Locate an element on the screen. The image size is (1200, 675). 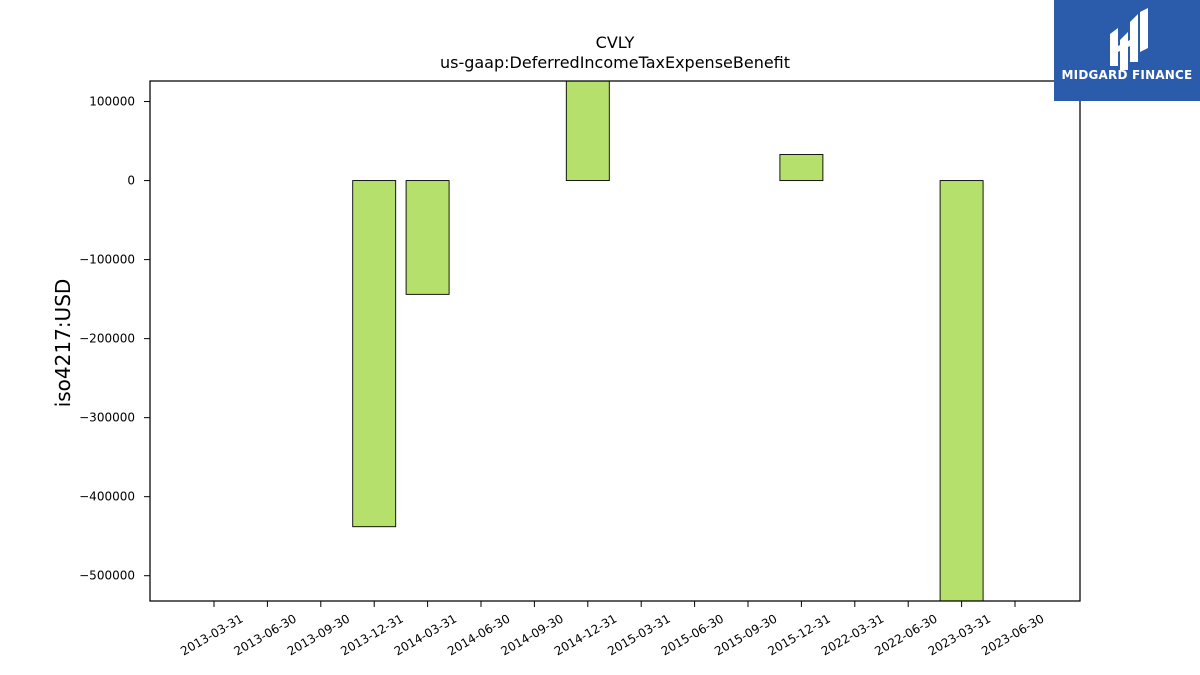
y-tick-label: 0 is located at coordinates (131, 181).